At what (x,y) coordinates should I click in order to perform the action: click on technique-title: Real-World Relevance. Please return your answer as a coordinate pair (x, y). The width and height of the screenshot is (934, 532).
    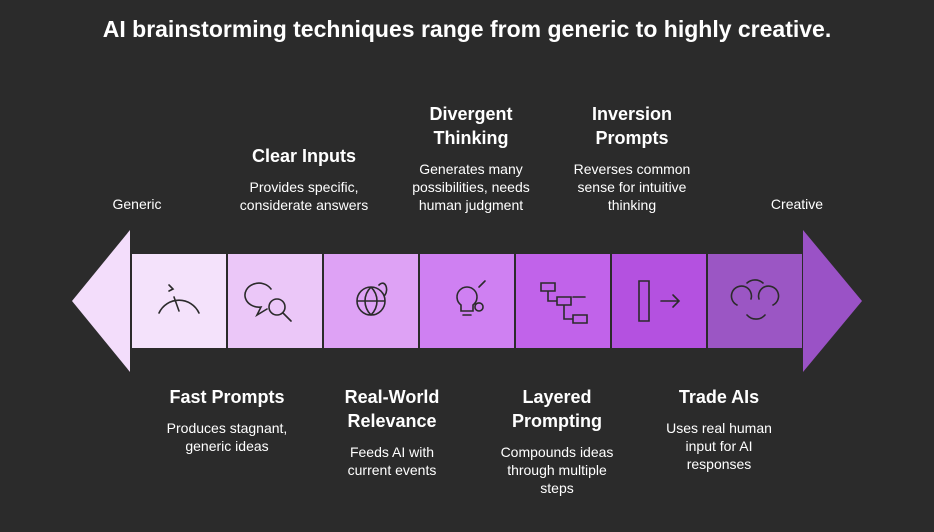
    Looking at the image, I should click on (392, 409).